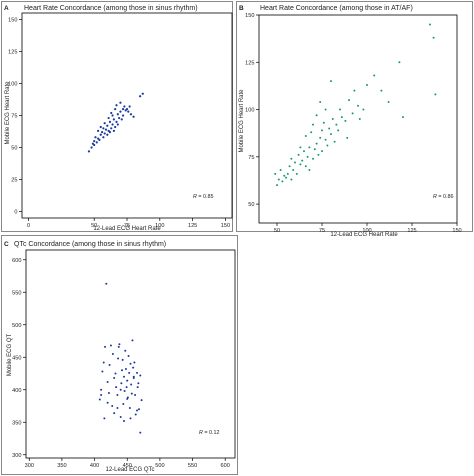 The width and height of the screenshot is (474, 476). What do you see at coordinates (61, 466) in the screenshot?
I see `panel-c-x-tick-label: 350` at bounding box center [61, 466].